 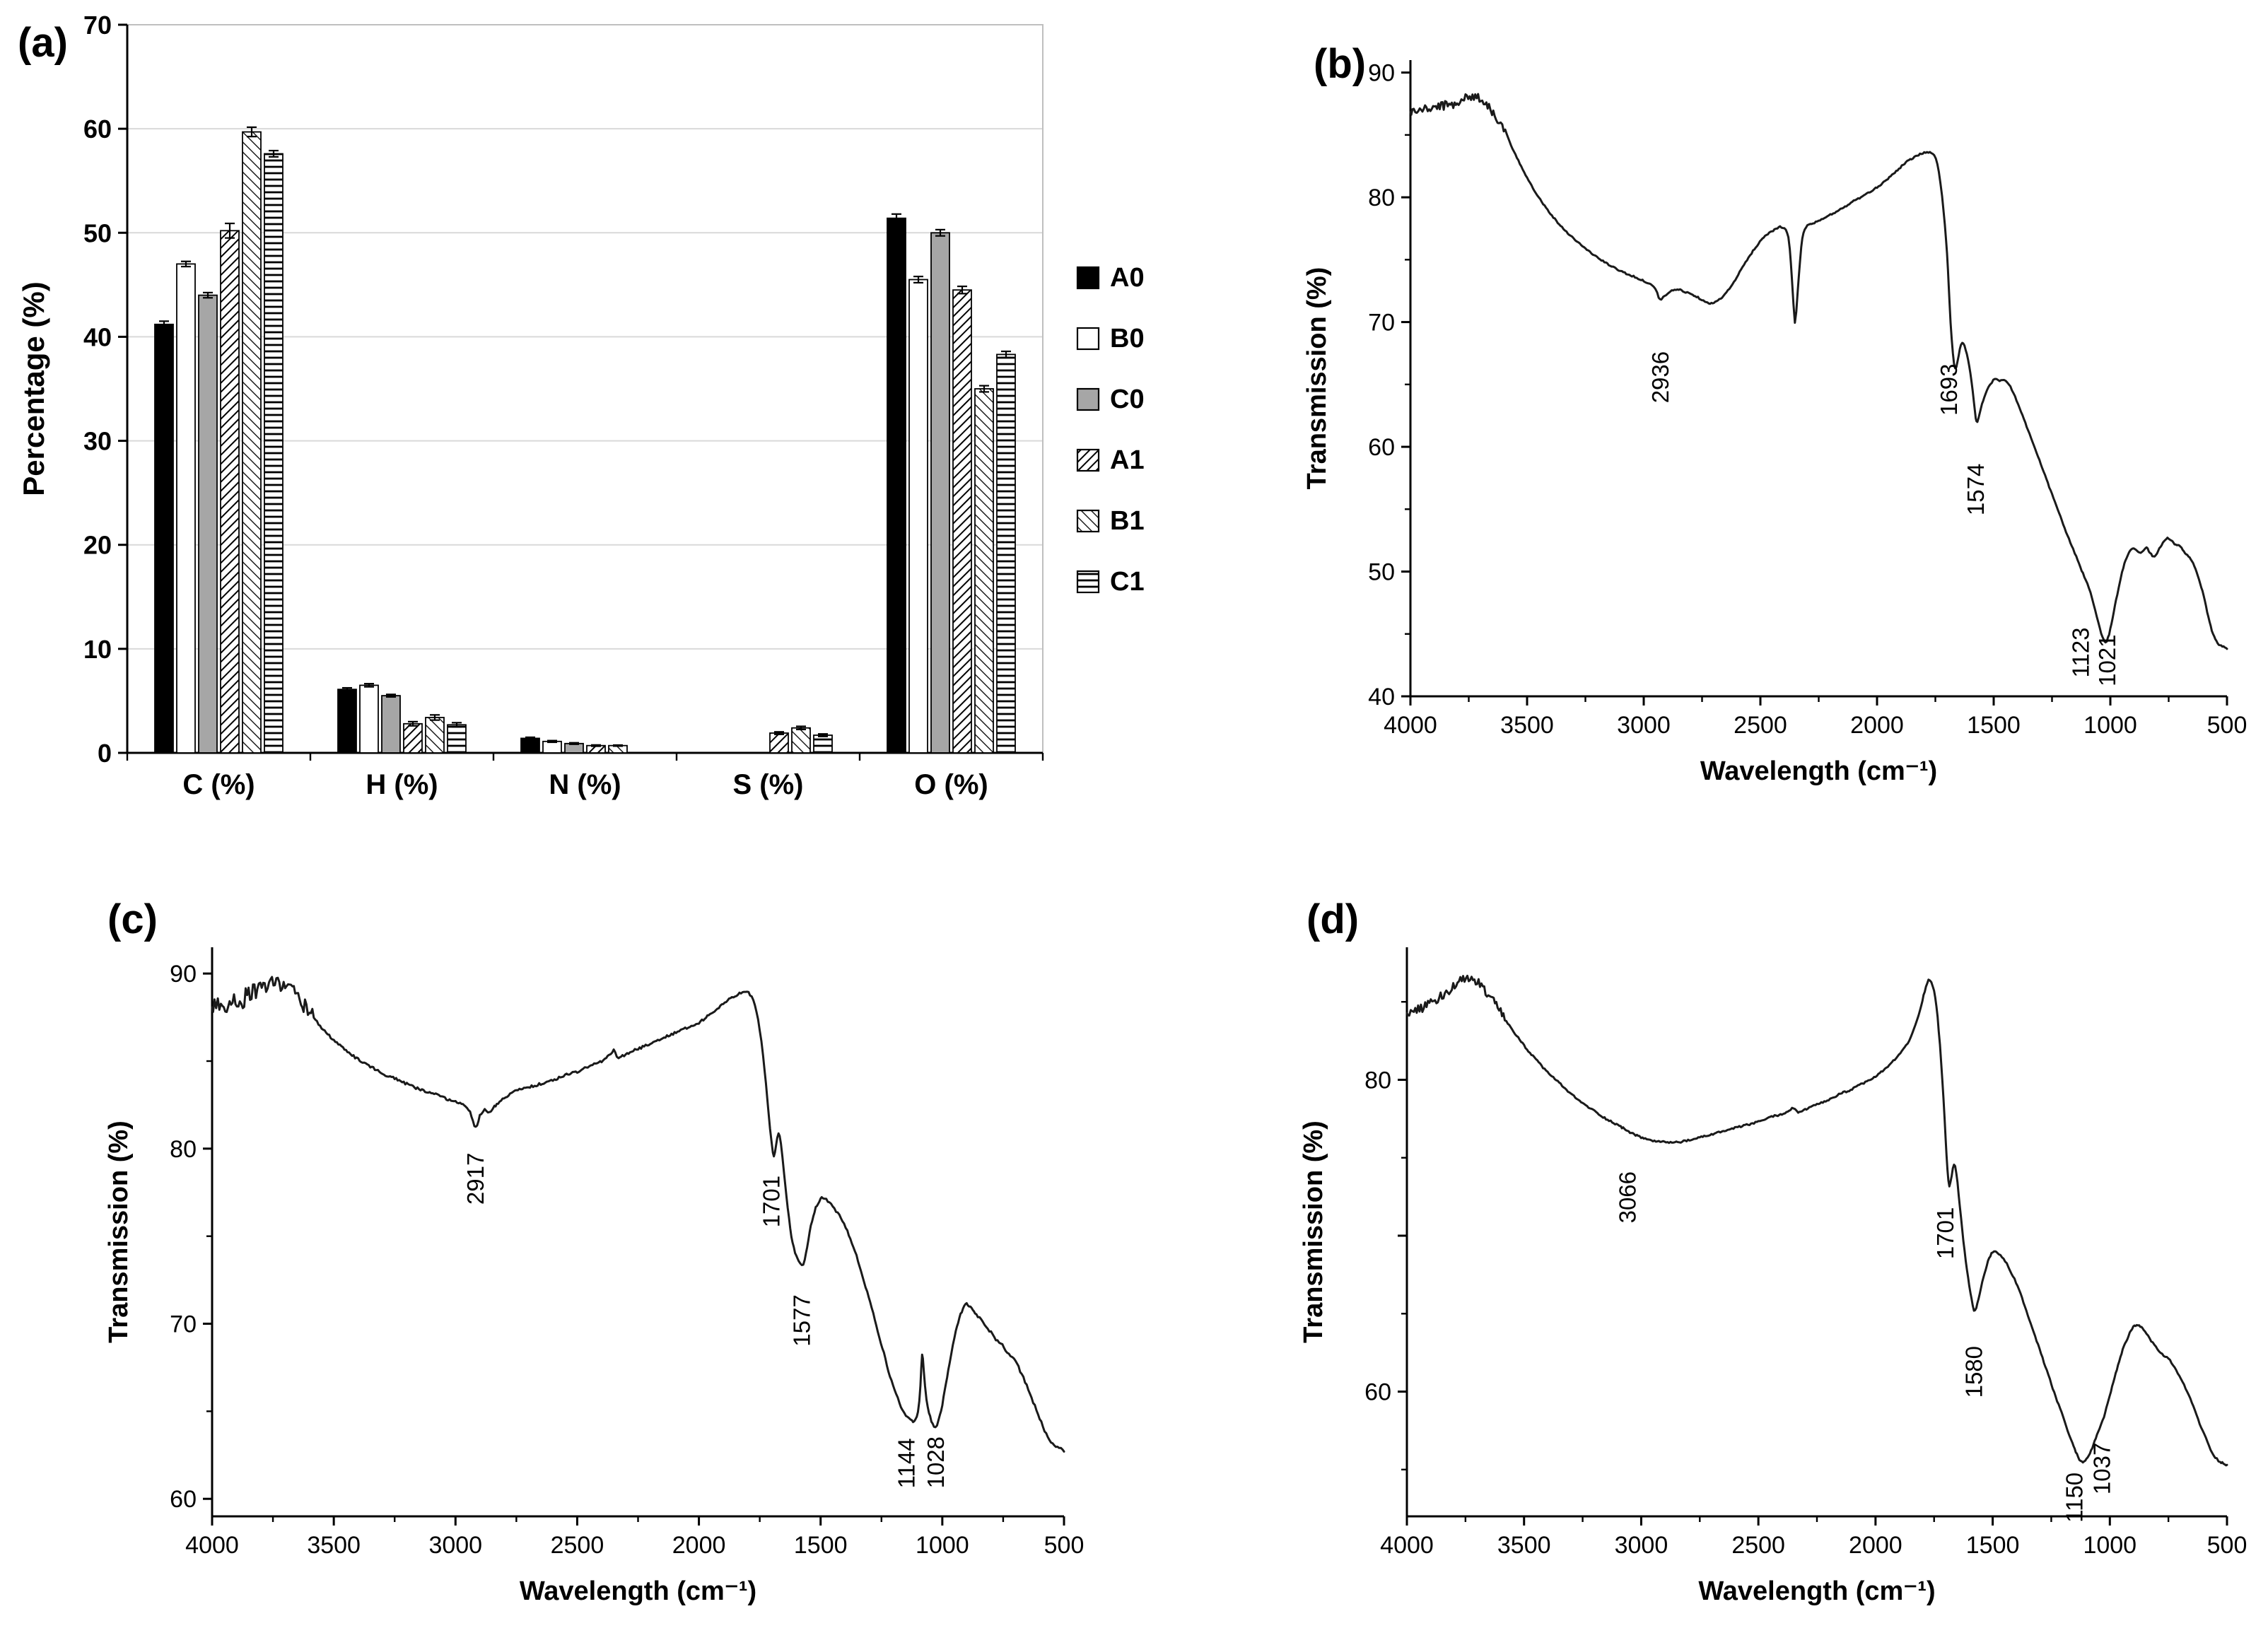 I want to click on legend-swatch-C1, so click(x=1088, y=582).